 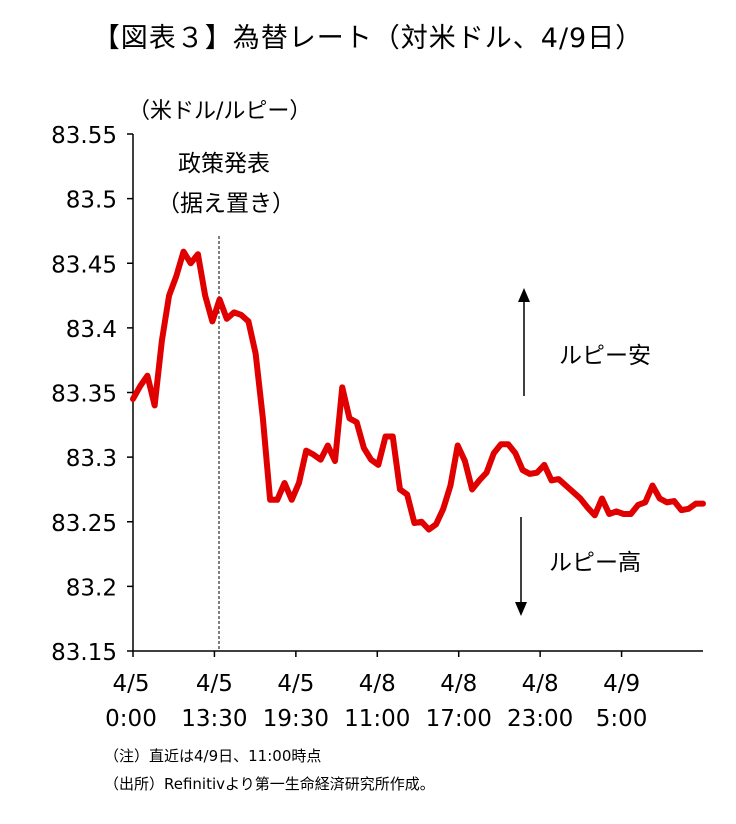 What do you see at coordinates (91, 330) in the screenshot?
I see `y-tick-label: 83.4` at bounding box center [91, 330].